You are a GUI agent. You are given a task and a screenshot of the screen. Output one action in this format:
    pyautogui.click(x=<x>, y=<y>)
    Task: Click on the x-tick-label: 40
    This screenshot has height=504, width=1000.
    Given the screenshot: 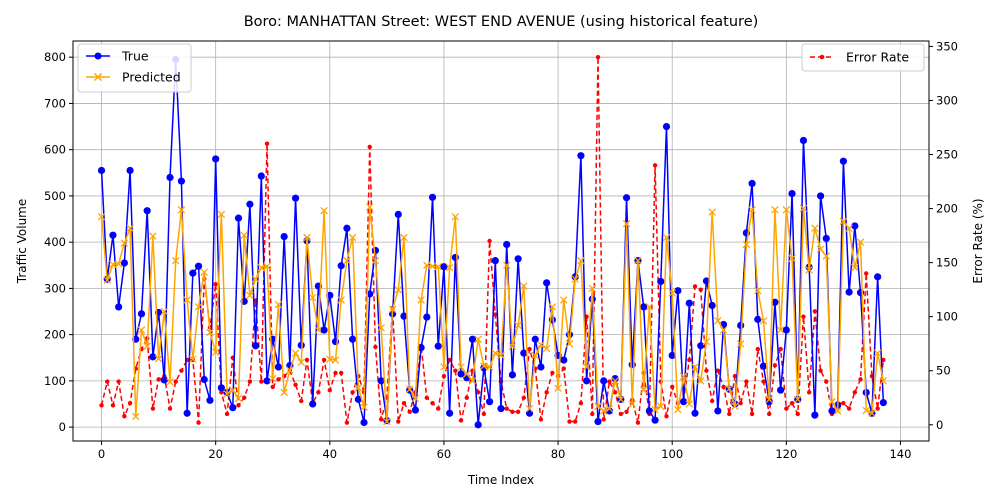 What is the action you would take?
    pyautogui.click(x=329, y=454)
    